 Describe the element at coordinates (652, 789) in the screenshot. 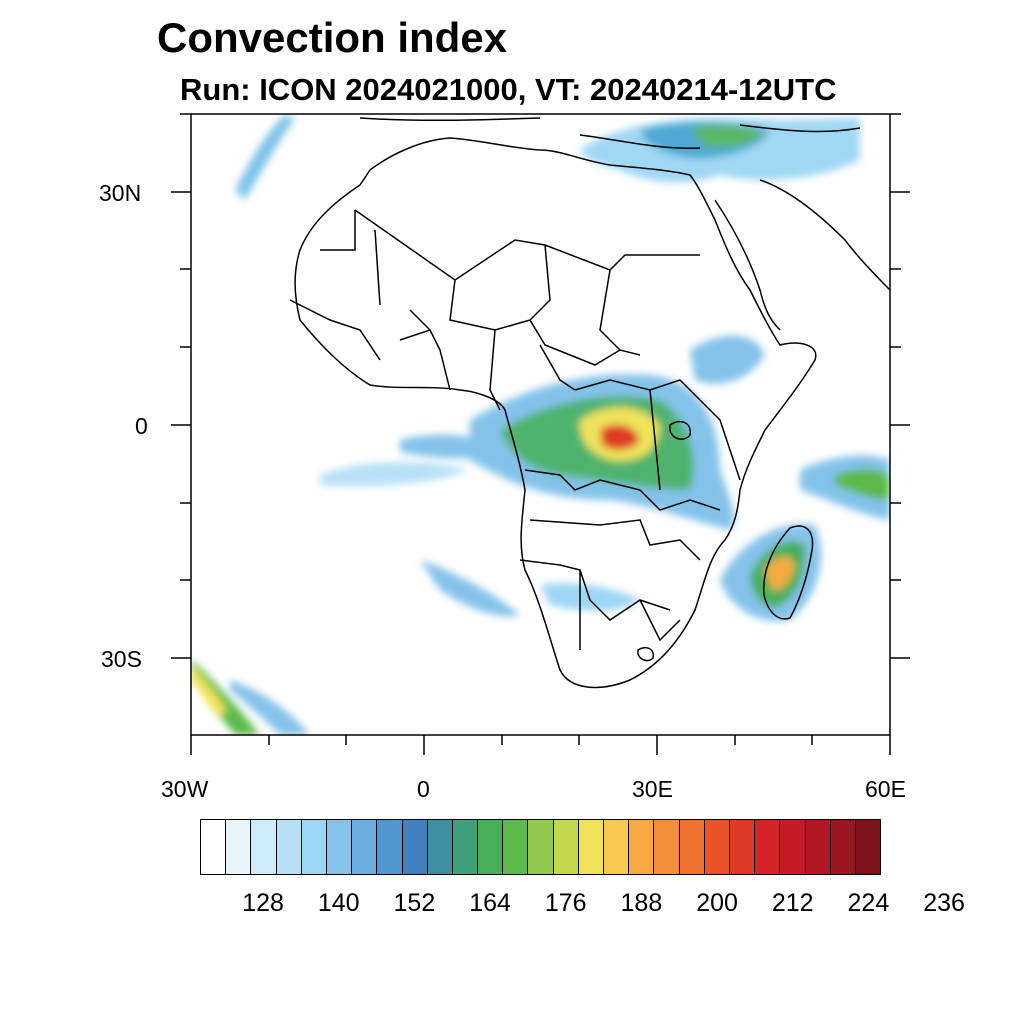

I see `lon-label-30e: 30E` at that location.